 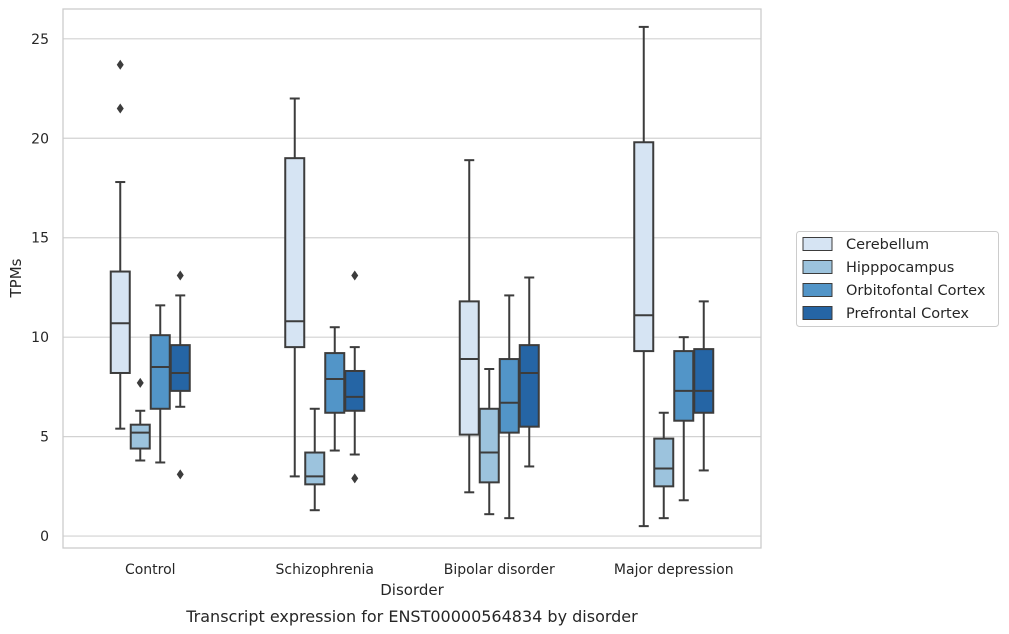 I want to click on y-tick-label: 15, so click(x=40, y=239).